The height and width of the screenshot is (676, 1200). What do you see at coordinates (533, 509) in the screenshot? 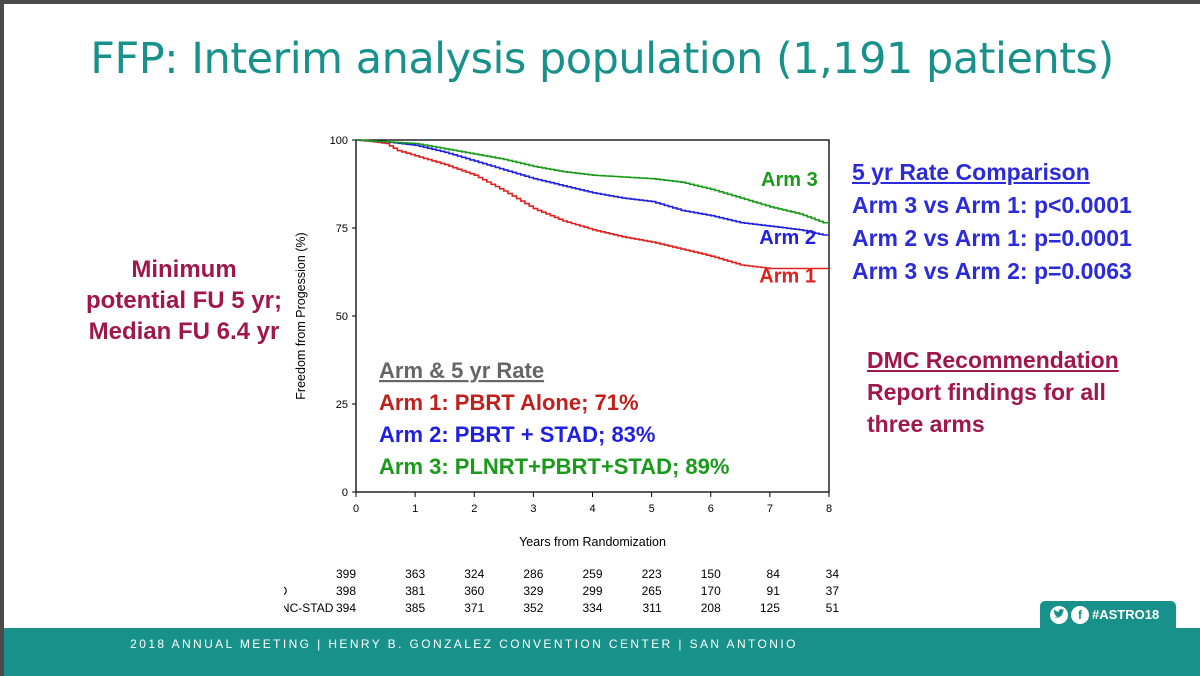
I see `x-tick-label: 3` at bounding box center [533, 509].